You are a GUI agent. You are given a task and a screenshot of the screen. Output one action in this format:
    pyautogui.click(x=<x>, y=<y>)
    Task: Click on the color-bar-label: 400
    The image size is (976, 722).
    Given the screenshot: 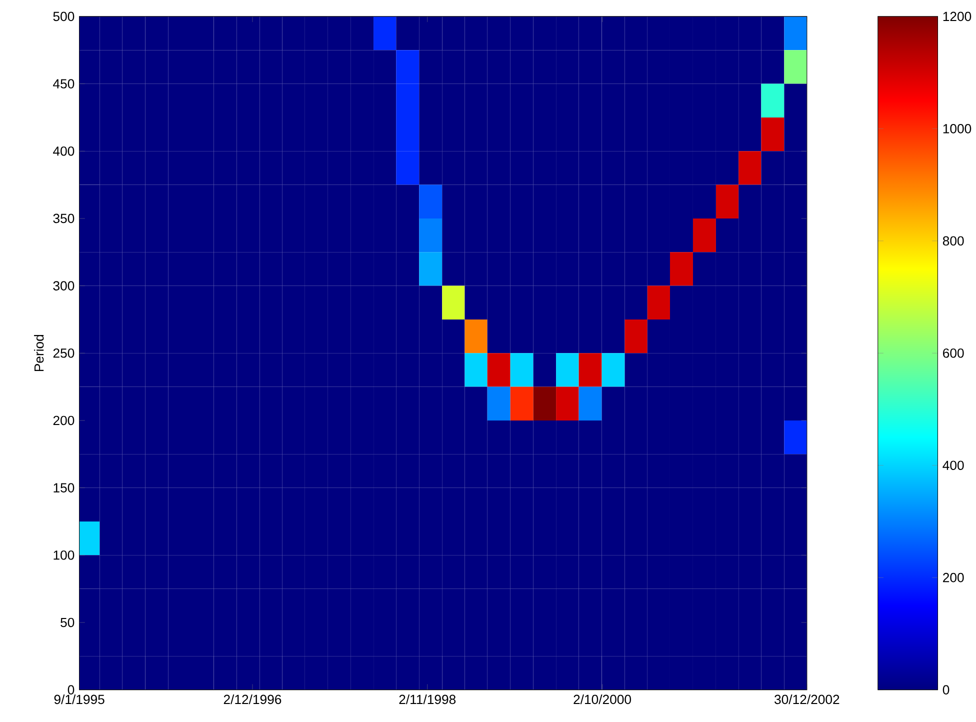 What is the action you would take?
    pyautogui.click(x=953, y=465)
    